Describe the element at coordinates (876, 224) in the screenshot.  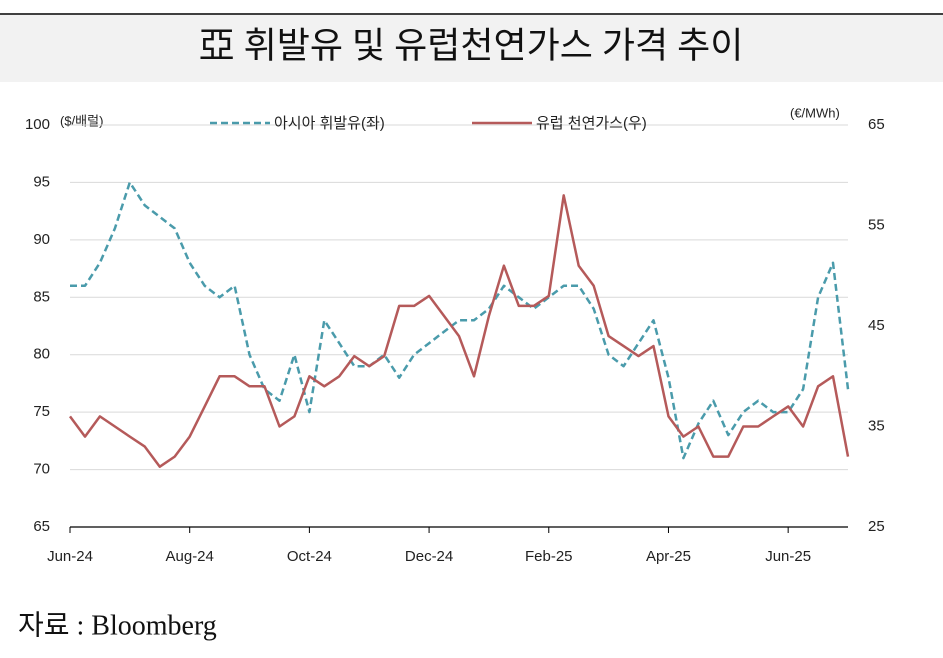
I see `y2-tick-label: 55` at that location.